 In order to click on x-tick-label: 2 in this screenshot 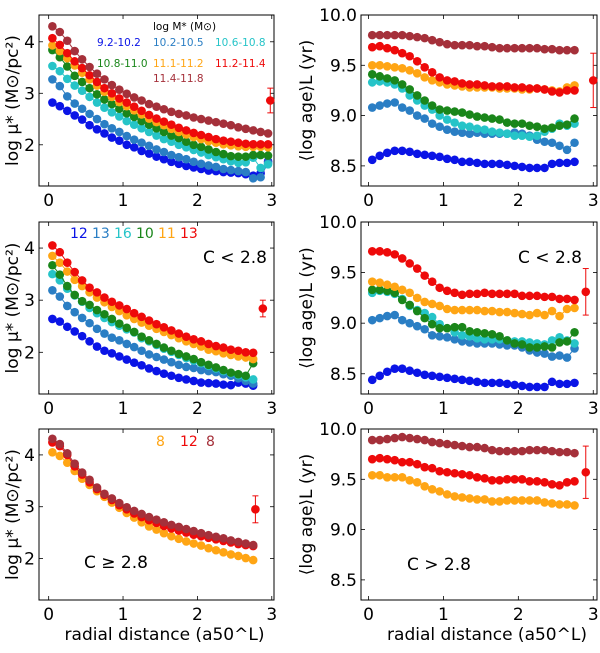, I will do `click(197, 409)`.